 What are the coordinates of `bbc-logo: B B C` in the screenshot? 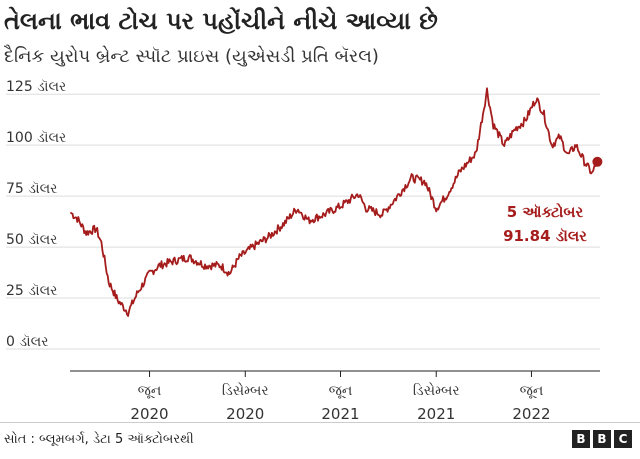 It's located at (602, 439).